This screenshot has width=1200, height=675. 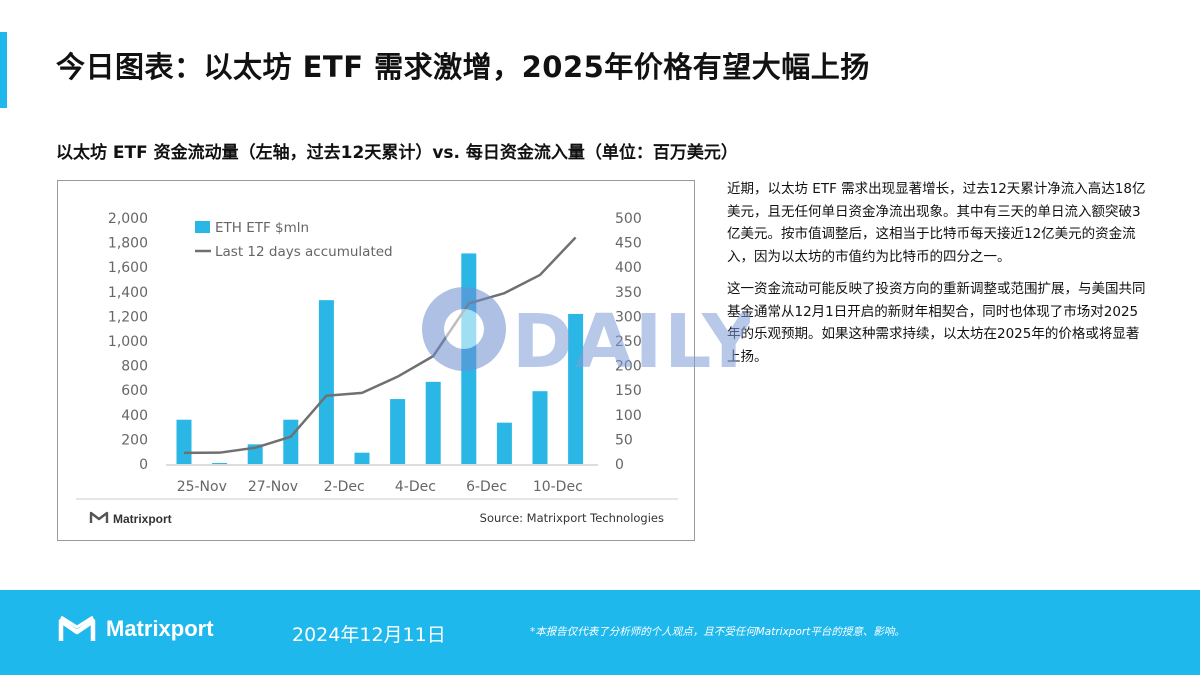 What do you see at coordinates (134, 391) in the screenshot?
I see `left-axis-tick-label: 600` at bounding box center [134, 391].